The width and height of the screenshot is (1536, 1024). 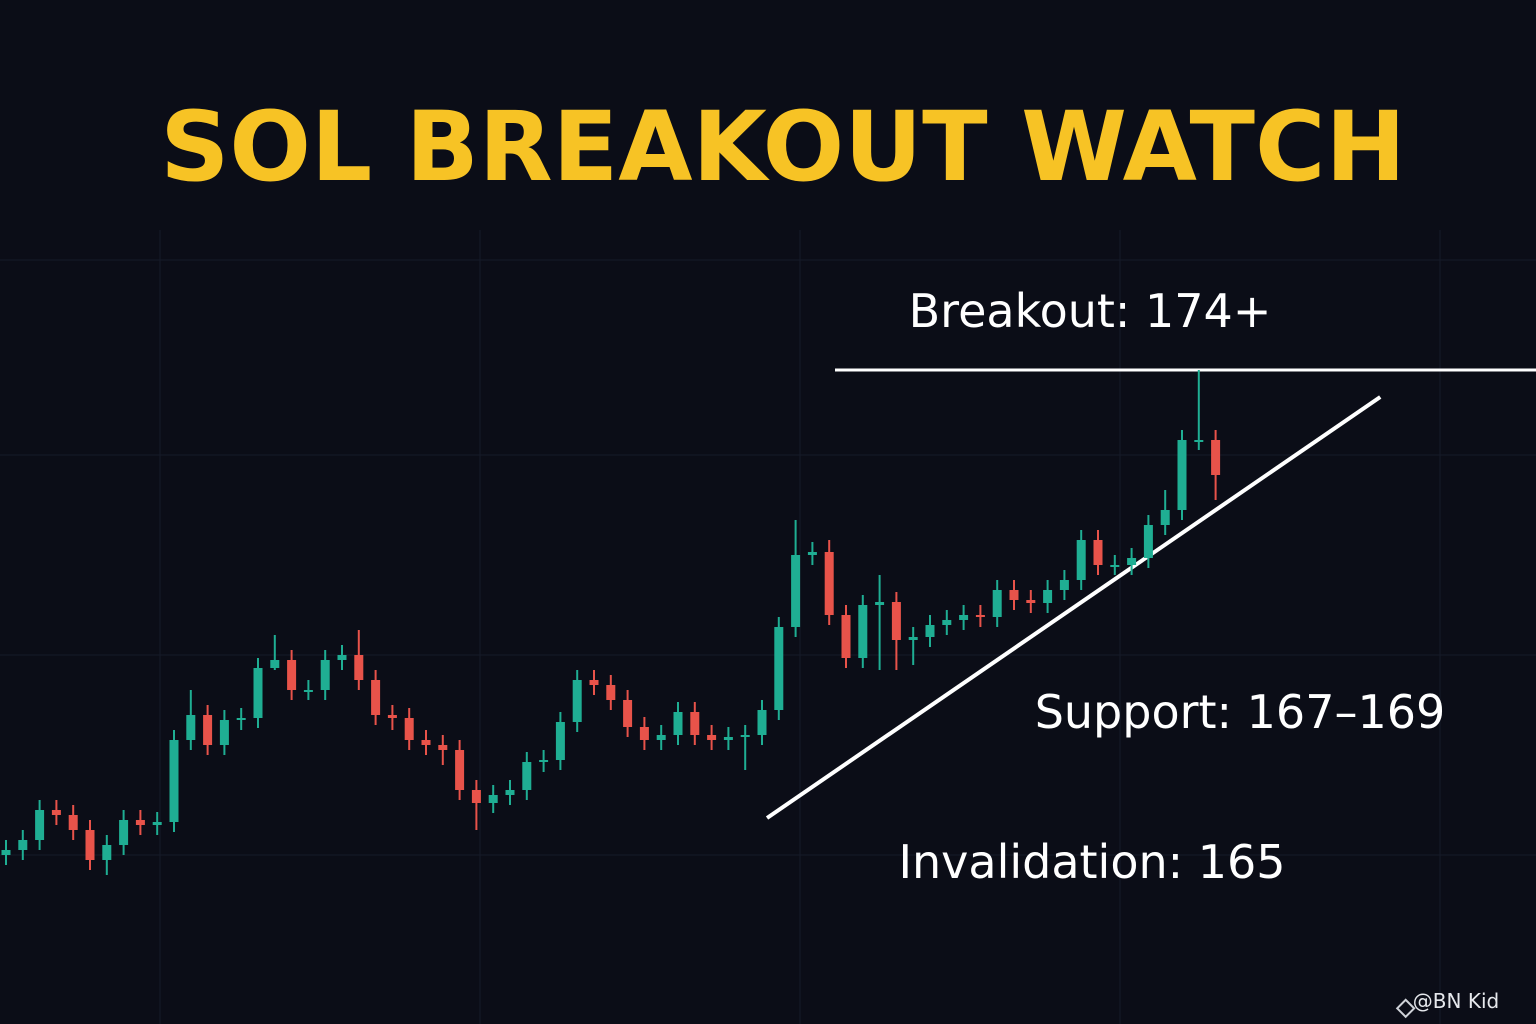 I want to click on annotation: Invalidation: 165, so click(x=1091, y=862).